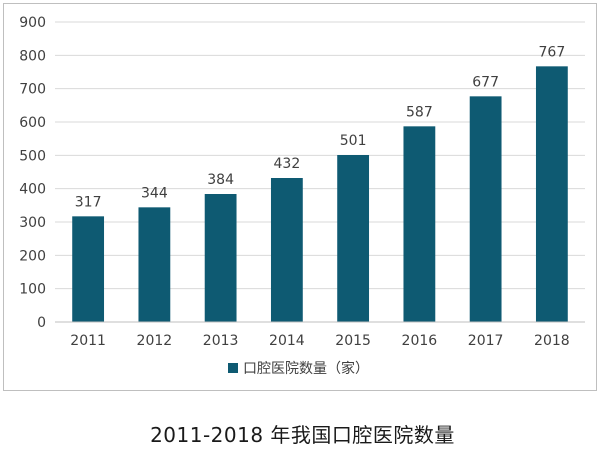 This screenshot has height=450, width=605. Describe the element at coordinates (552, 341) in the screenshot. I see `x-tick-label-2018: 2018` at that location.